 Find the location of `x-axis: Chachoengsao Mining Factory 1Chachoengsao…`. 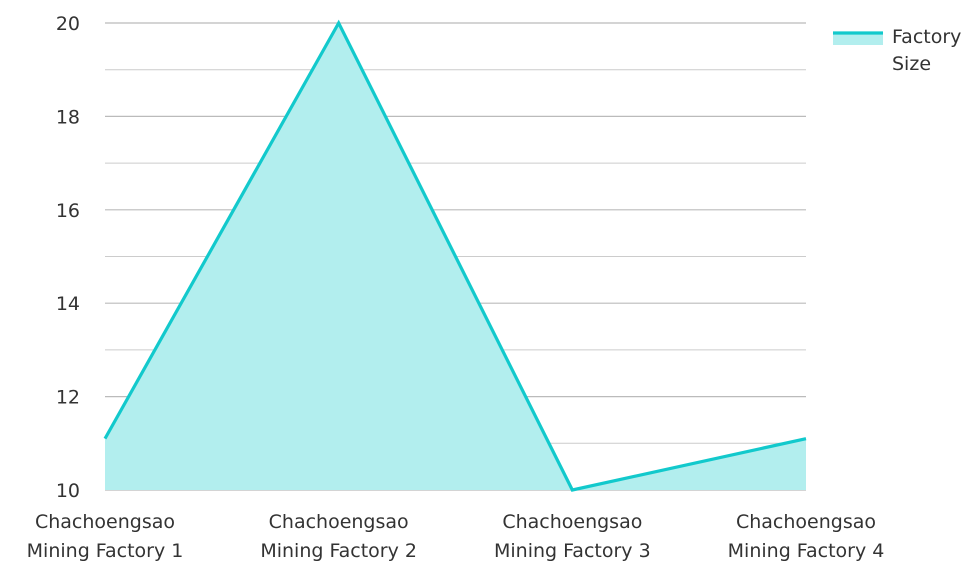

x-axis: Chachoengsao Mining Factory 1Chachoengsao… is located at coordinates (456, 536).